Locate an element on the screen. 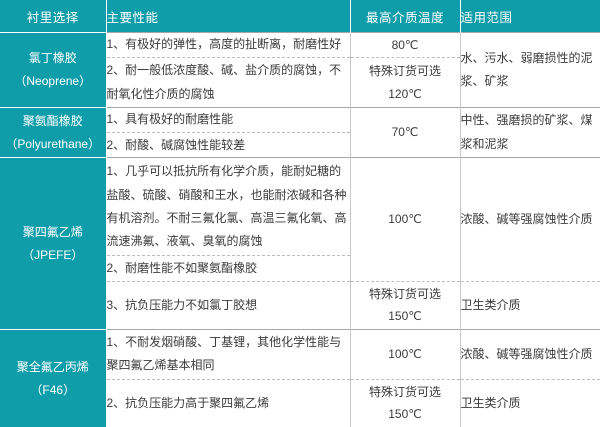  temperature-cell-3-0: 100℃ is located at coordinates (405, 354).